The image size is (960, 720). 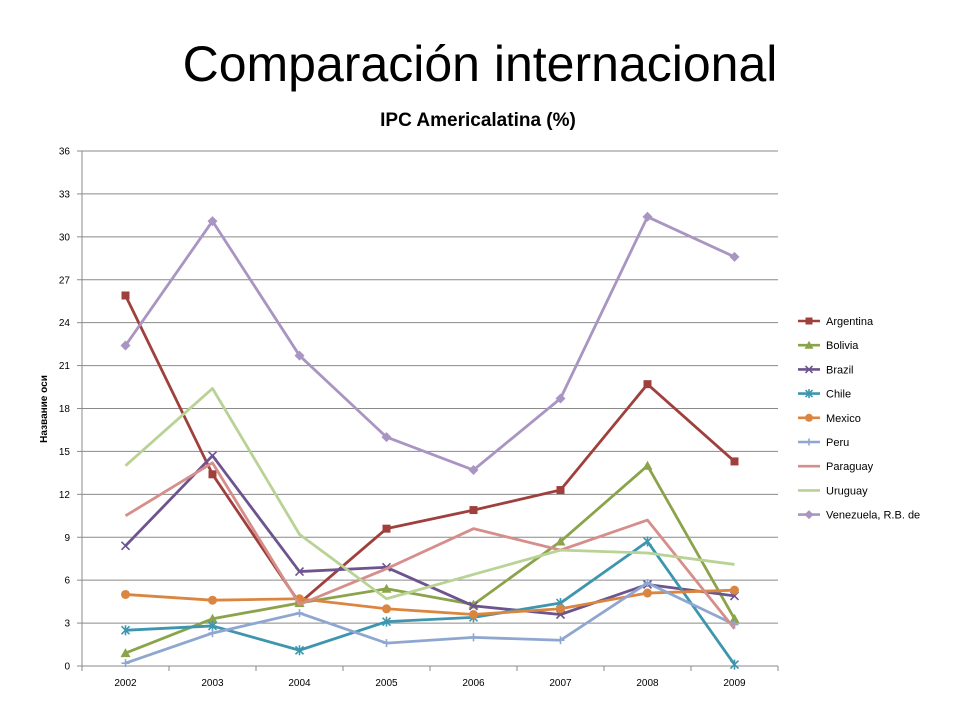 What do you see at coordinates (837, 443) in the screenshot?
I see `legend-label: Peru` at bounding box center [837, 443].